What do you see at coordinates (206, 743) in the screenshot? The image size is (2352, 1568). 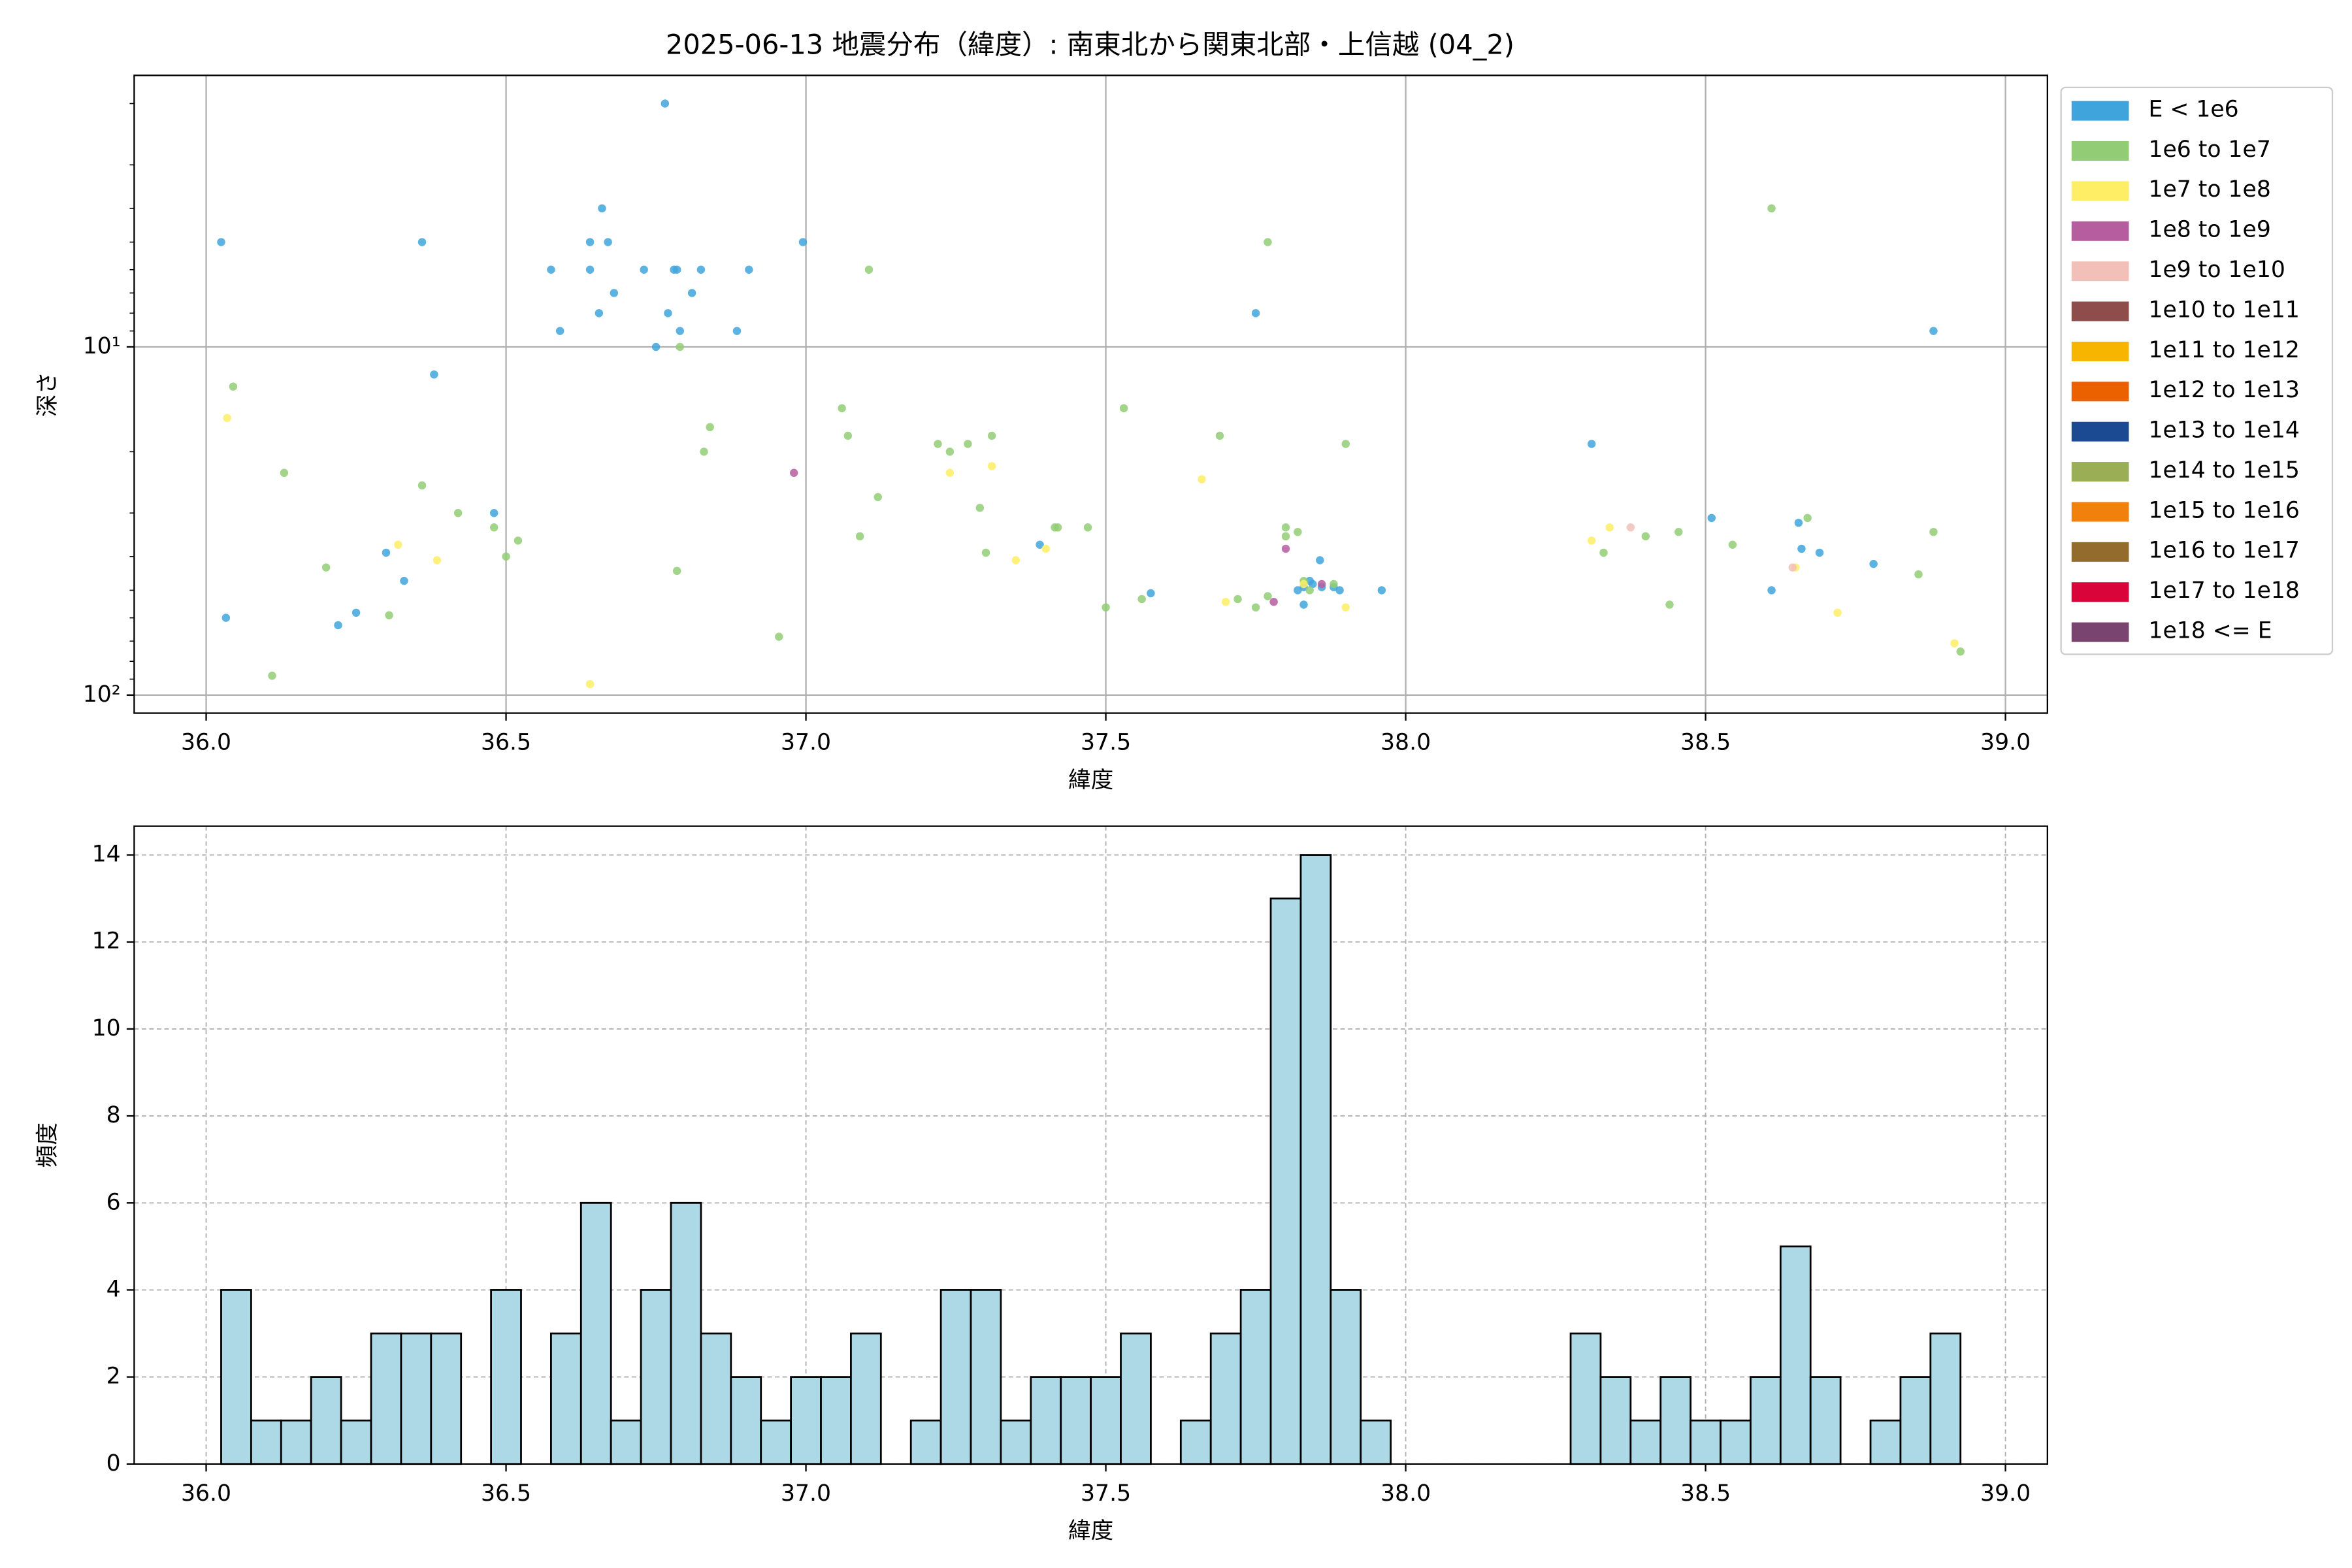 I see `x-tick-label: 36.0` at bounding box center [206, 743].